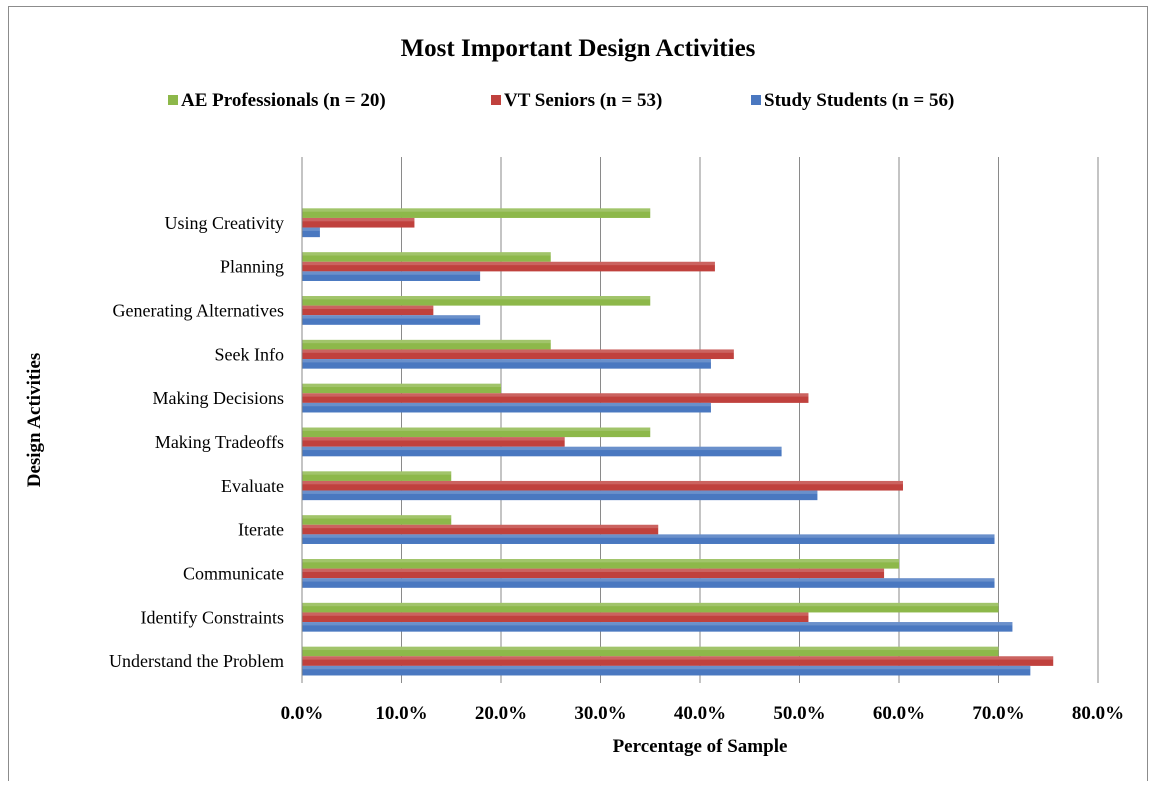  I want to click on category-label: Seek Info, so click(249, 354).